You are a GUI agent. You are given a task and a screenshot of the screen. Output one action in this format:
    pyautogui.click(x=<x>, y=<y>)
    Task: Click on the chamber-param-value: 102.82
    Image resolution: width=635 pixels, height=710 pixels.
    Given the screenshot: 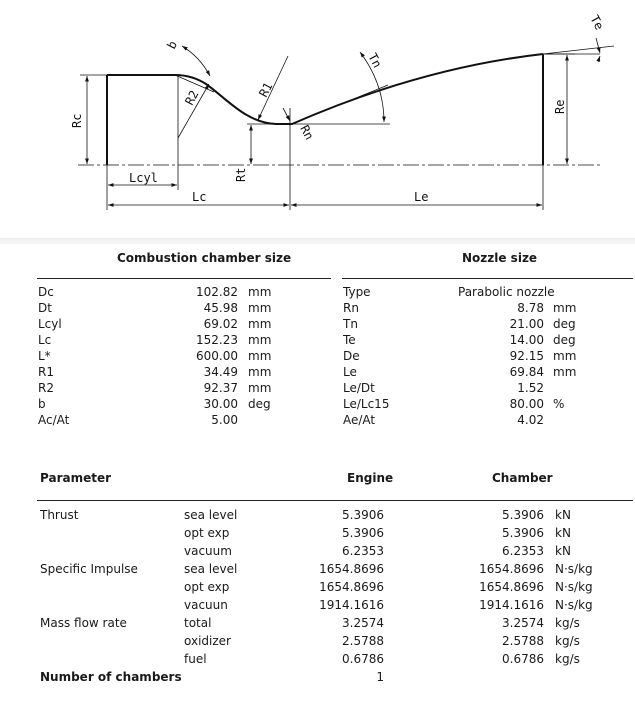 What is the action you would take?
    pyautogui.click(x=217, y=292)
    